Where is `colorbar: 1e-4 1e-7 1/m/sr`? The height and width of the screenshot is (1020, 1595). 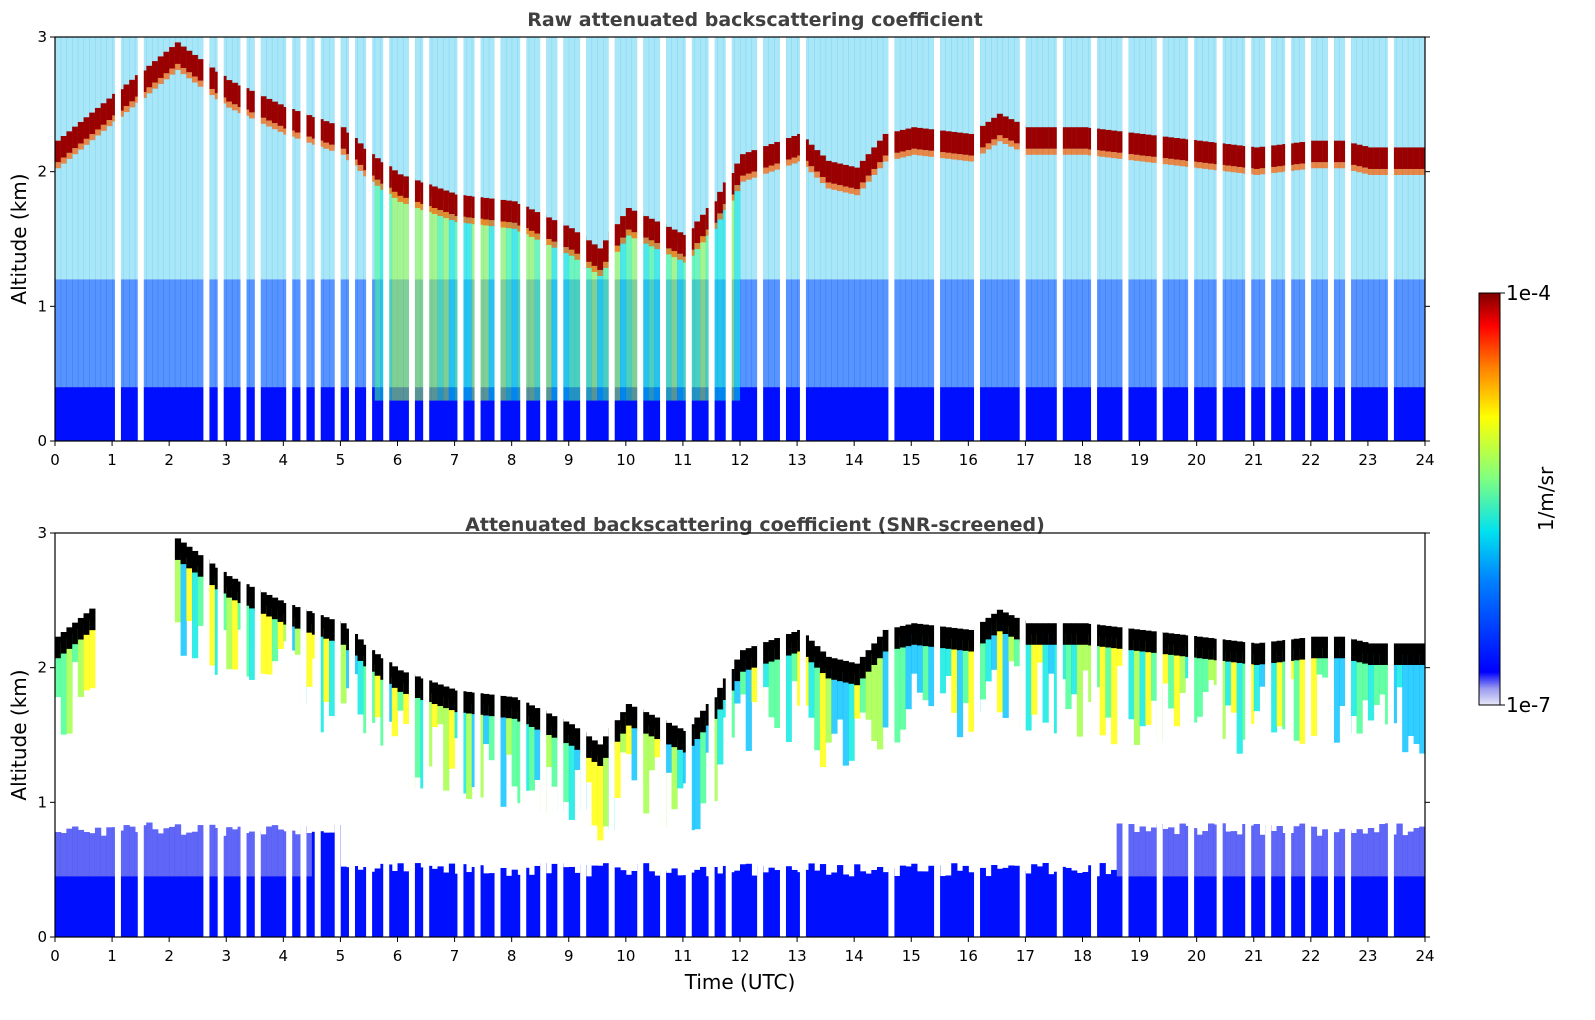 colorbar: 1e-4 1e-7 1/m/sr is located at coordinates (1518, 499).